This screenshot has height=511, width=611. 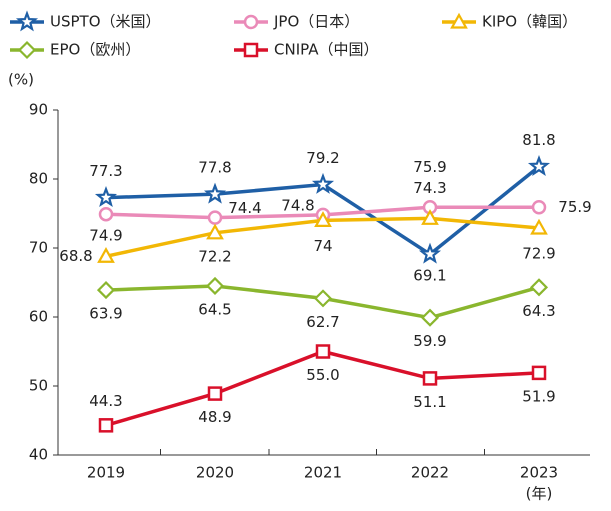 I want to click on y-tick-label: 70, so click(x=38, y=248).